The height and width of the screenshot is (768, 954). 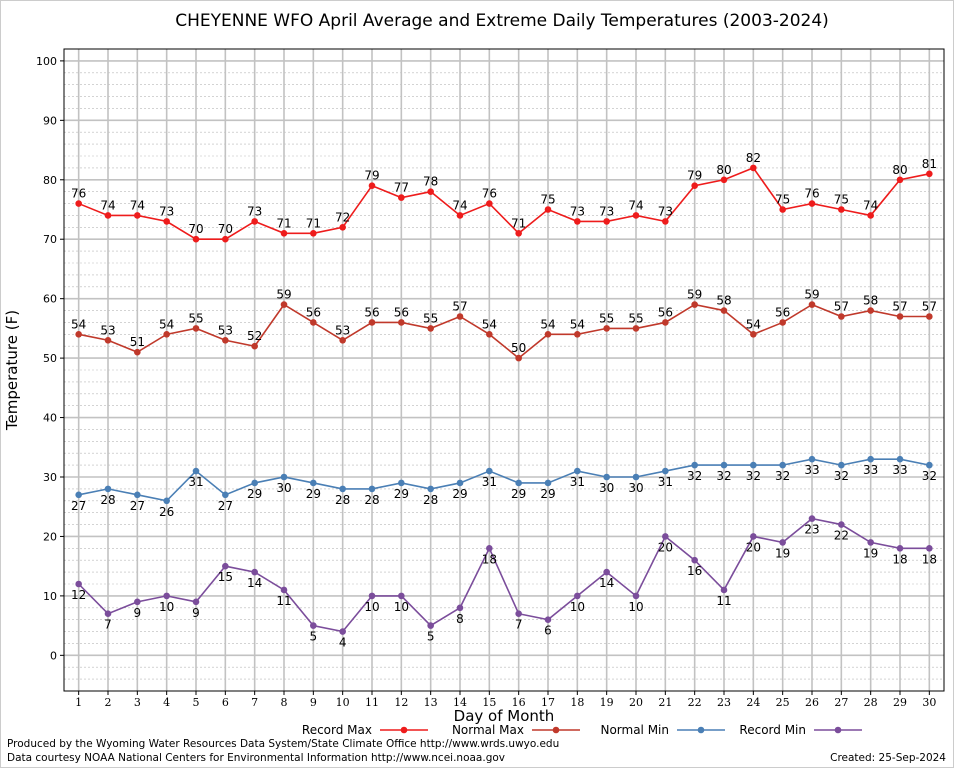 What do you see at coordinates (195, 229) in the screenshot?
I see `data-label: 70` at bounding box center [195, 229].